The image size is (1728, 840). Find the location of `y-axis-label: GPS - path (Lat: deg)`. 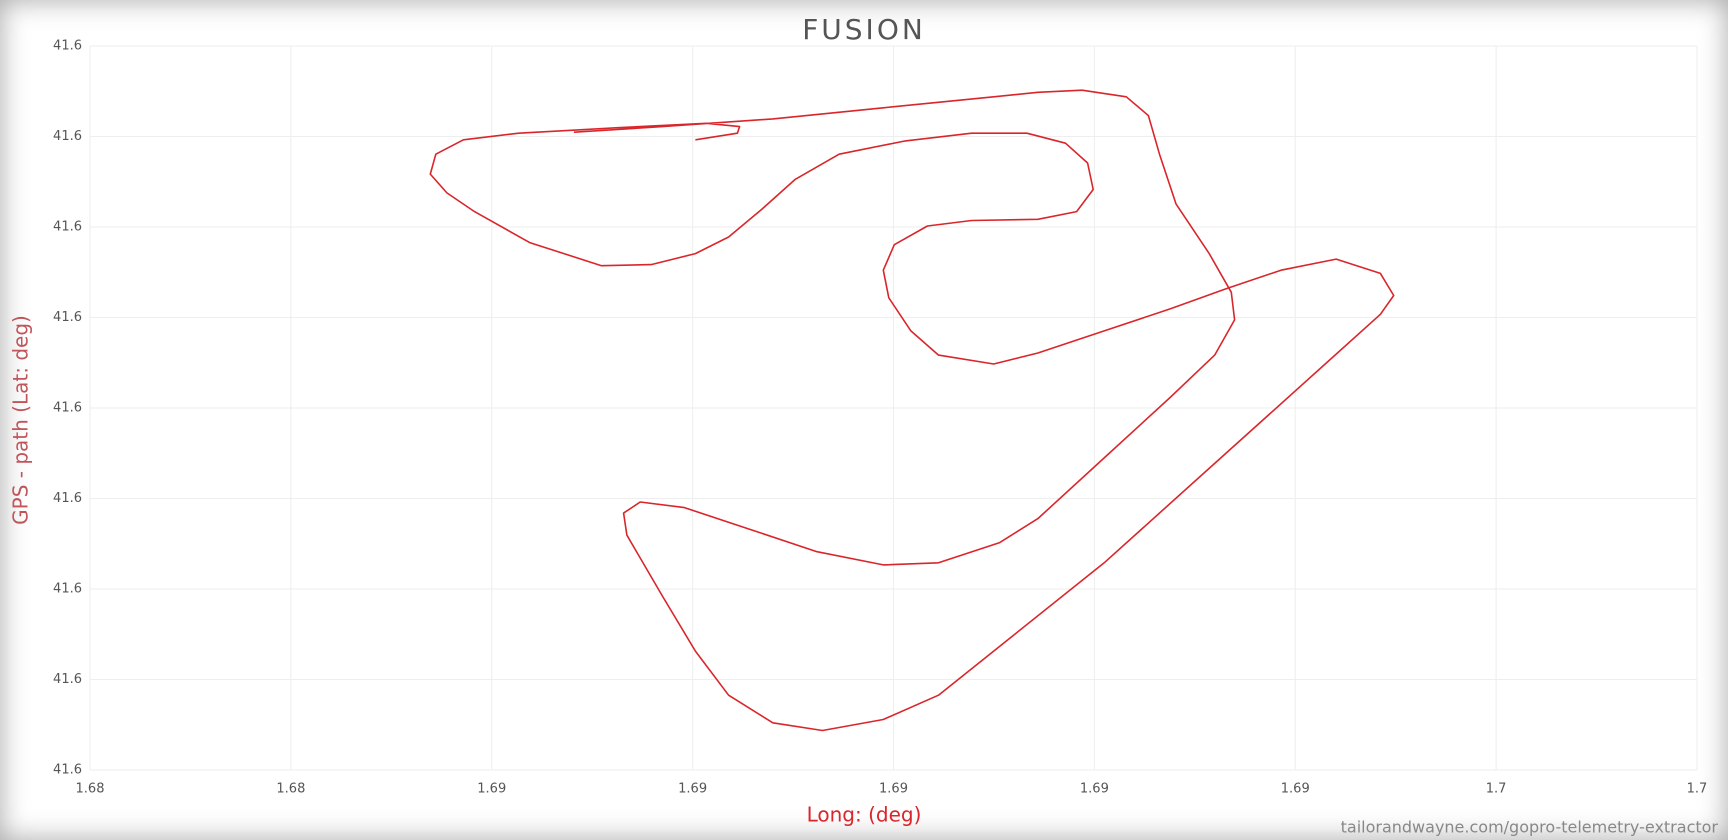

y-axis-label: GPS - path (Lat: deg) is located at coordinates (21, 420).